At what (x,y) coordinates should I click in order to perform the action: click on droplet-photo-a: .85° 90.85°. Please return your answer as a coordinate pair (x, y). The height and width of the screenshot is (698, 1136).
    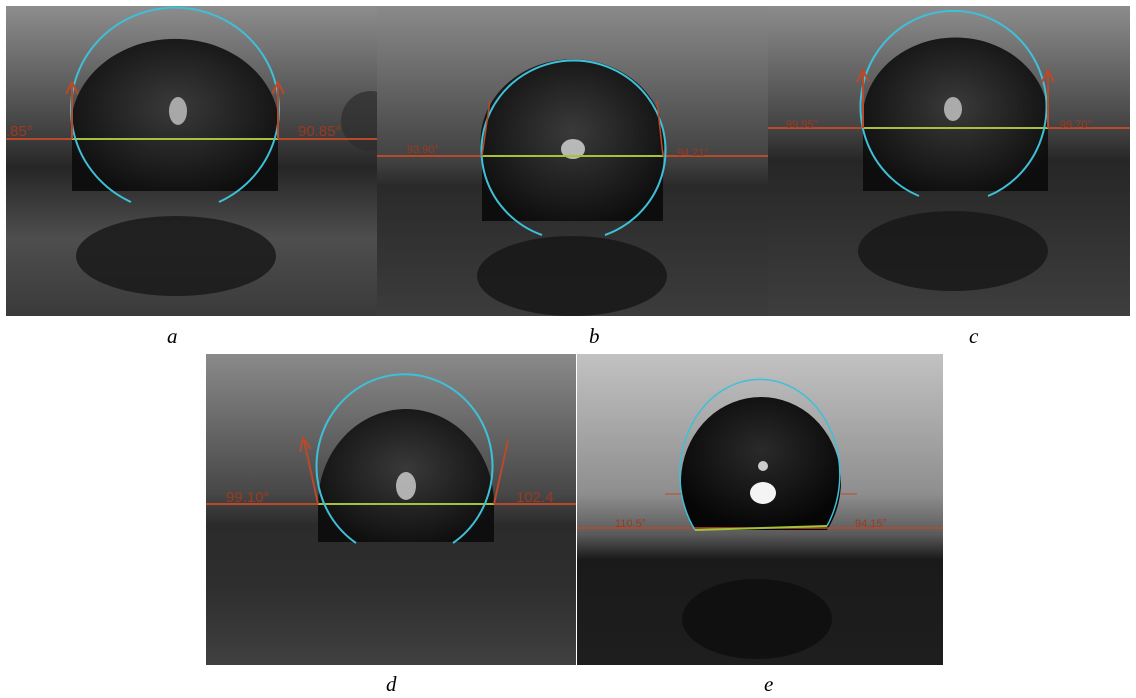
    Looking at the image, I should click on (192, 161).